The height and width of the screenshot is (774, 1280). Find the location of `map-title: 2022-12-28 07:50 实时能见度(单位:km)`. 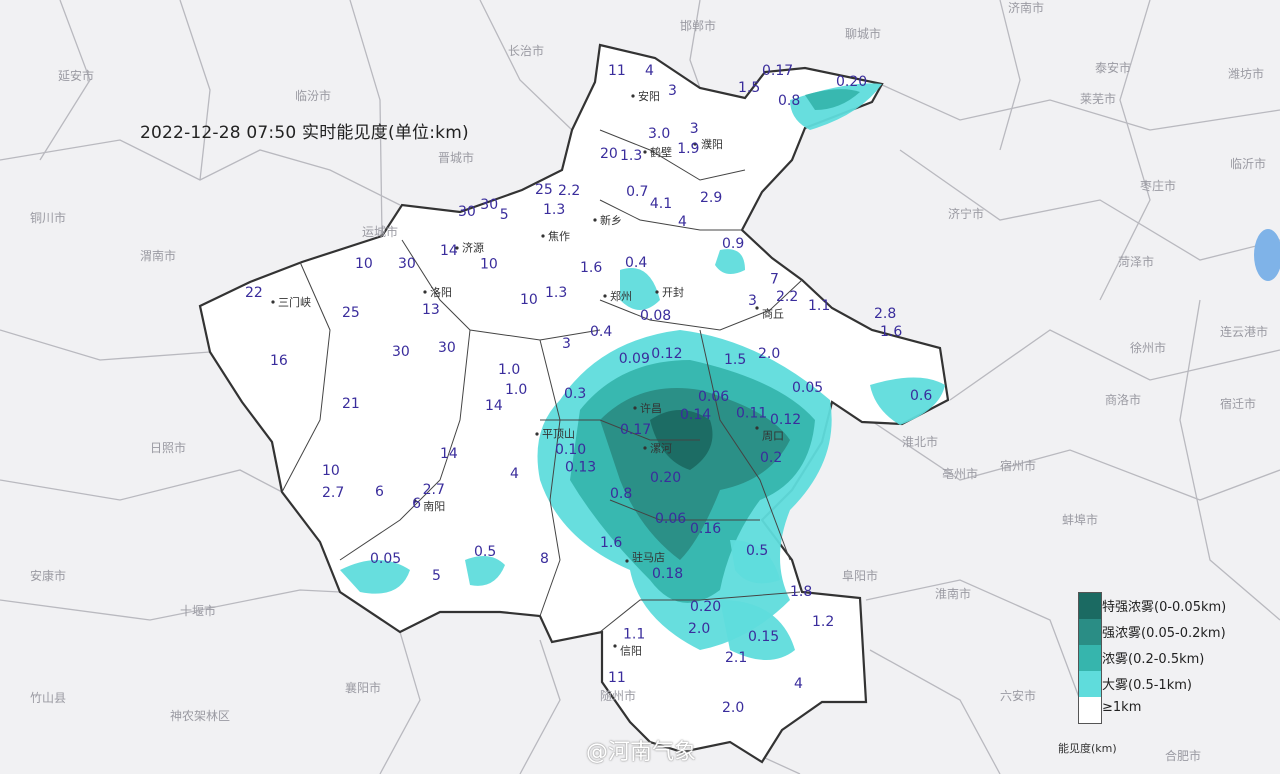

map-title: 2022-12-28 07:50 实时能见度(单位:km) is located at coordinates (304, 133).